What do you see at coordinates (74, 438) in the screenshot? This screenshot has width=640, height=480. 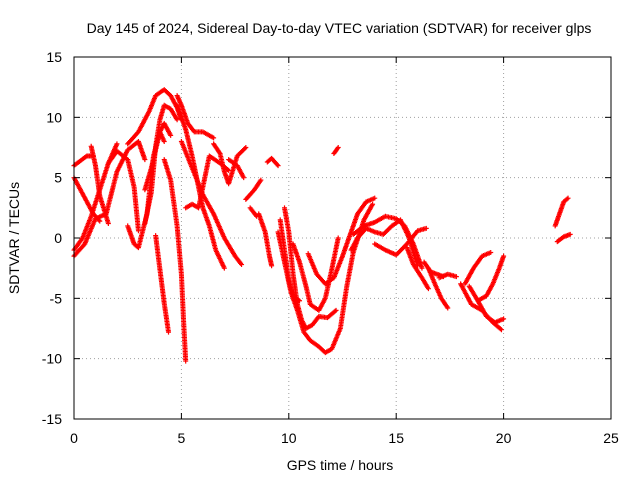 I see `x-tick-label: 0` at bounding box center [74, 438].